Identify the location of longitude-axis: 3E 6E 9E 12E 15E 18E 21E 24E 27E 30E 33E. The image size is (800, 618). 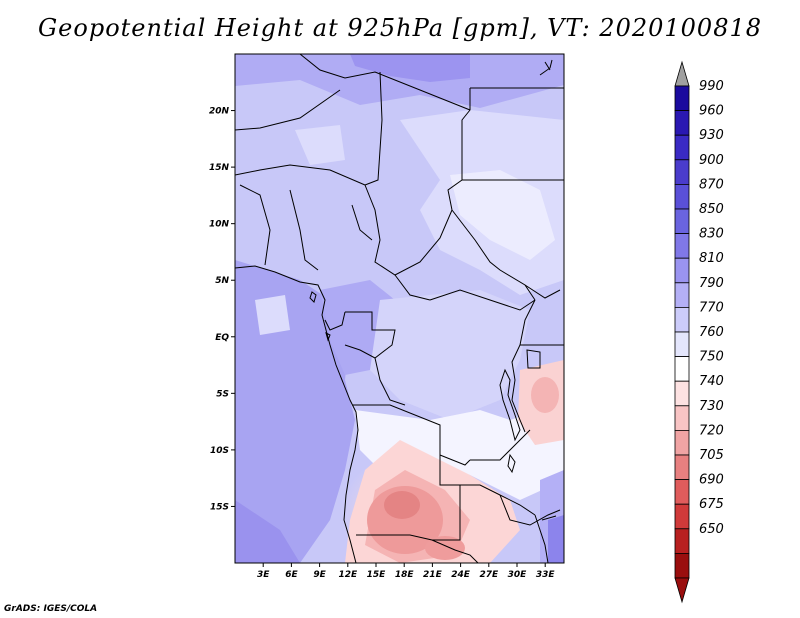
(406, 571).